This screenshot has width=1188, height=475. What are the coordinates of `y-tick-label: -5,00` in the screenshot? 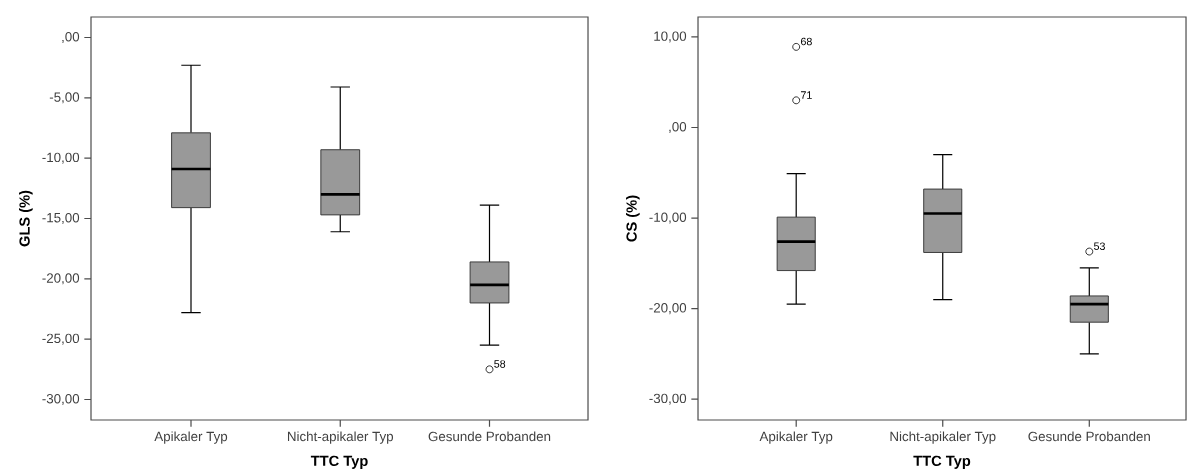 It's located at (64, 98).